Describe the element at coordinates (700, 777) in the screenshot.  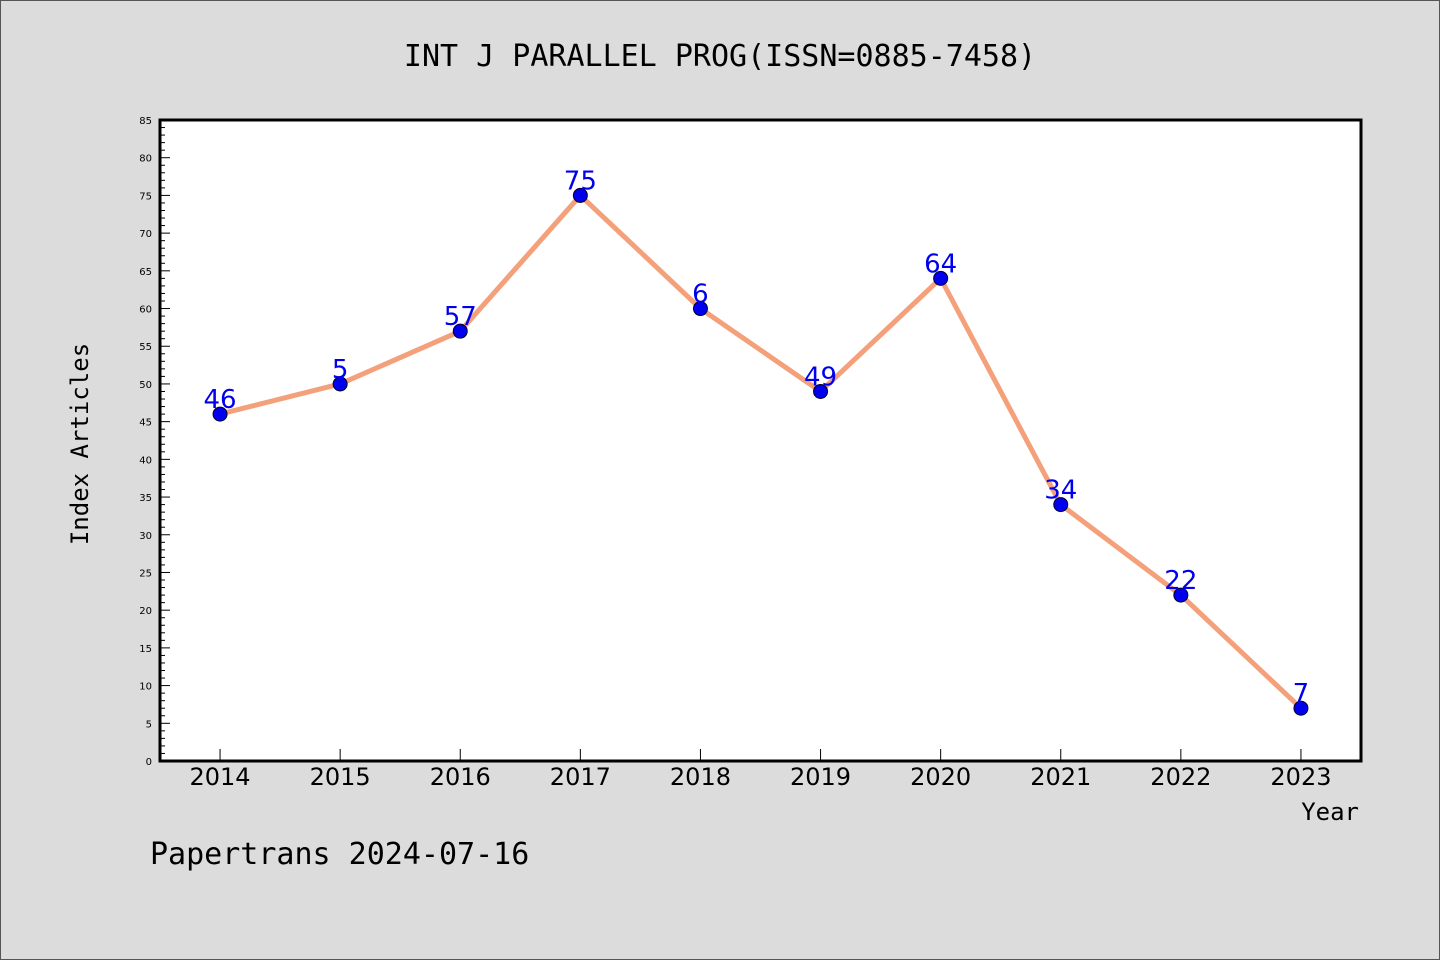
I see `x-tick-label: 2018` at that location.